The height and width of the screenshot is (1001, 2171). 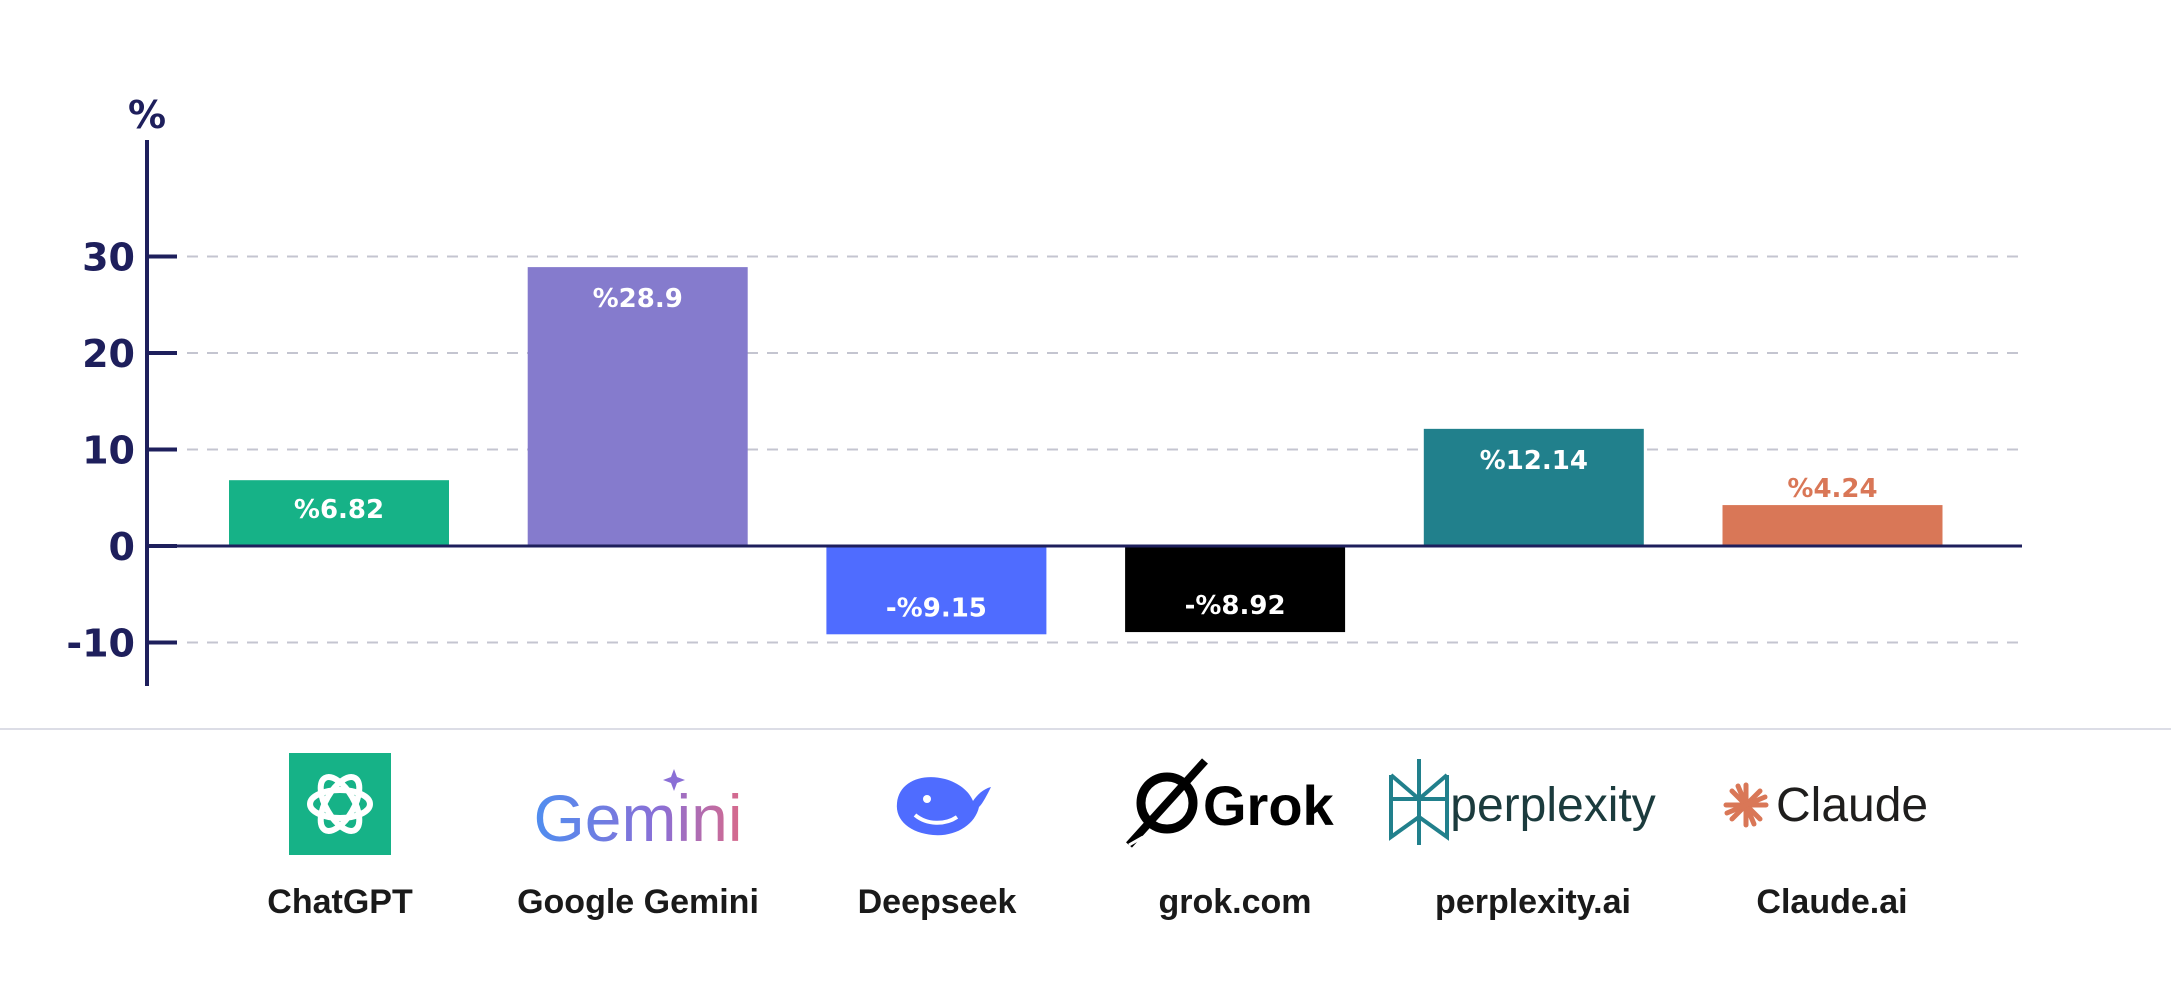 I want to click on claude-logo-icon: Claude, so click(x=1825, y=805).